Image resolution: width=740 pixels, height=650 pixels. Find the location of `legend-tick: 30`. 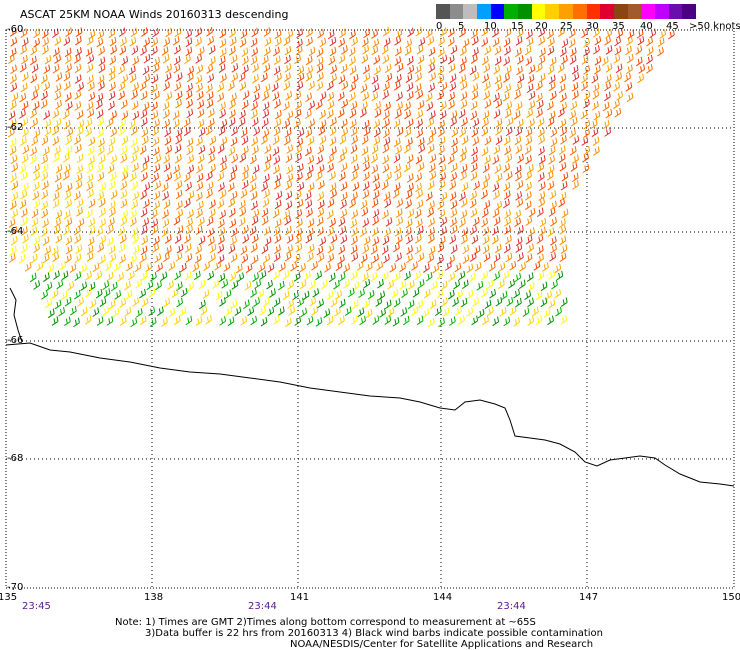

legend-tick: 30 is located at coordinates (592, 26).